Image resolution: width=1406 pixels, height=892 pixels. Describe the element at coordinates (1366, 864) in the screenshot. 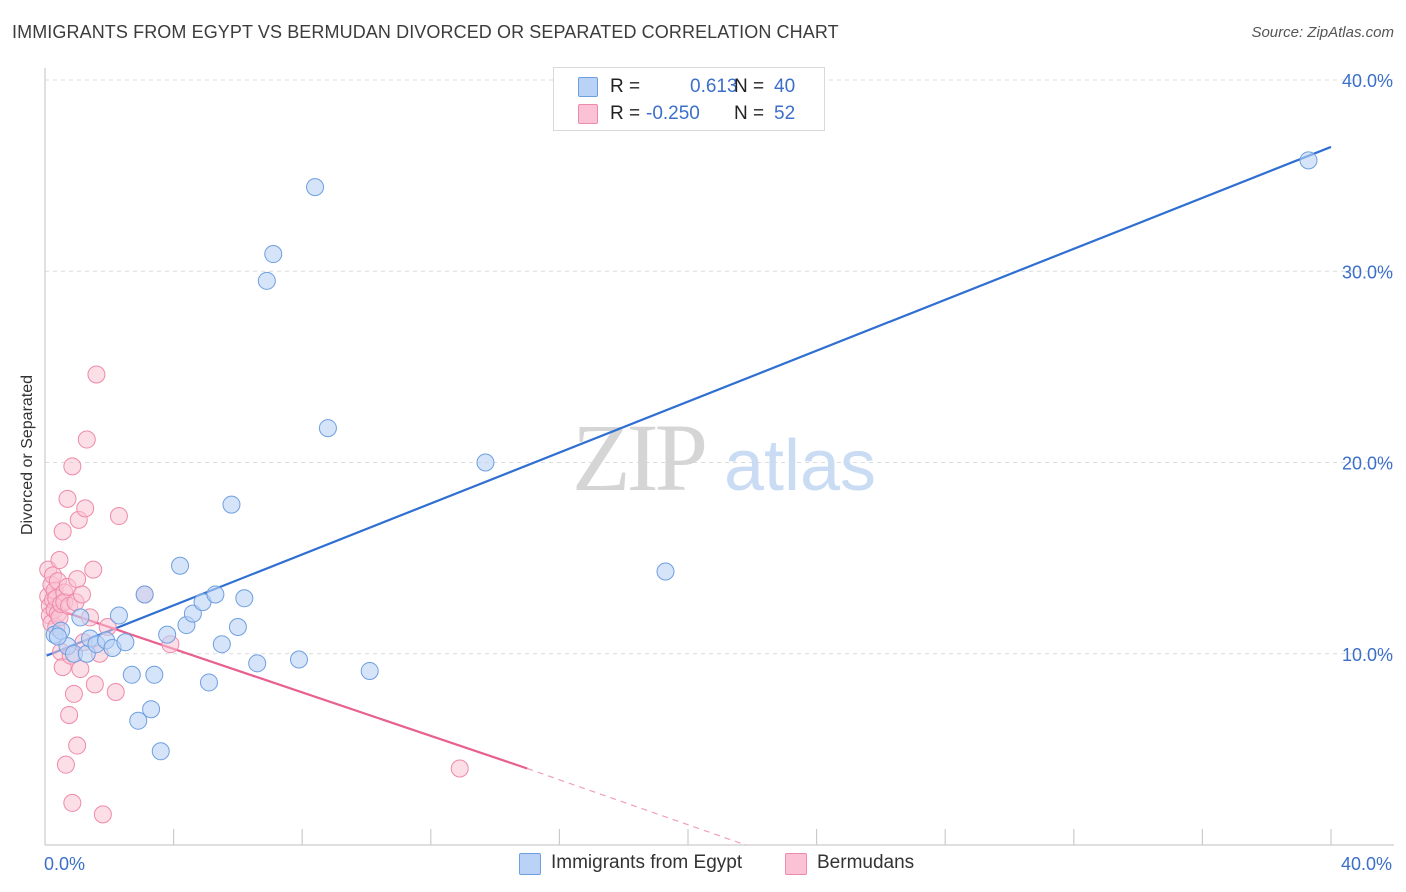

I see `x-tick-label: 40.0%` at that location.